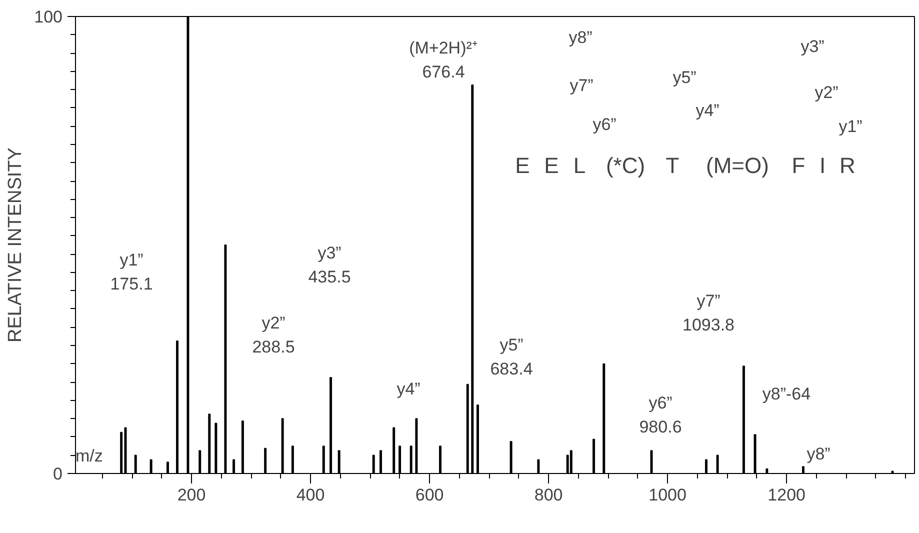 Image resolution: width=919 pixels, height=533 pixels. Describe the element at coordinates (89, 456) in the screenshot. I see `x-axis-title: m/z` at that location.